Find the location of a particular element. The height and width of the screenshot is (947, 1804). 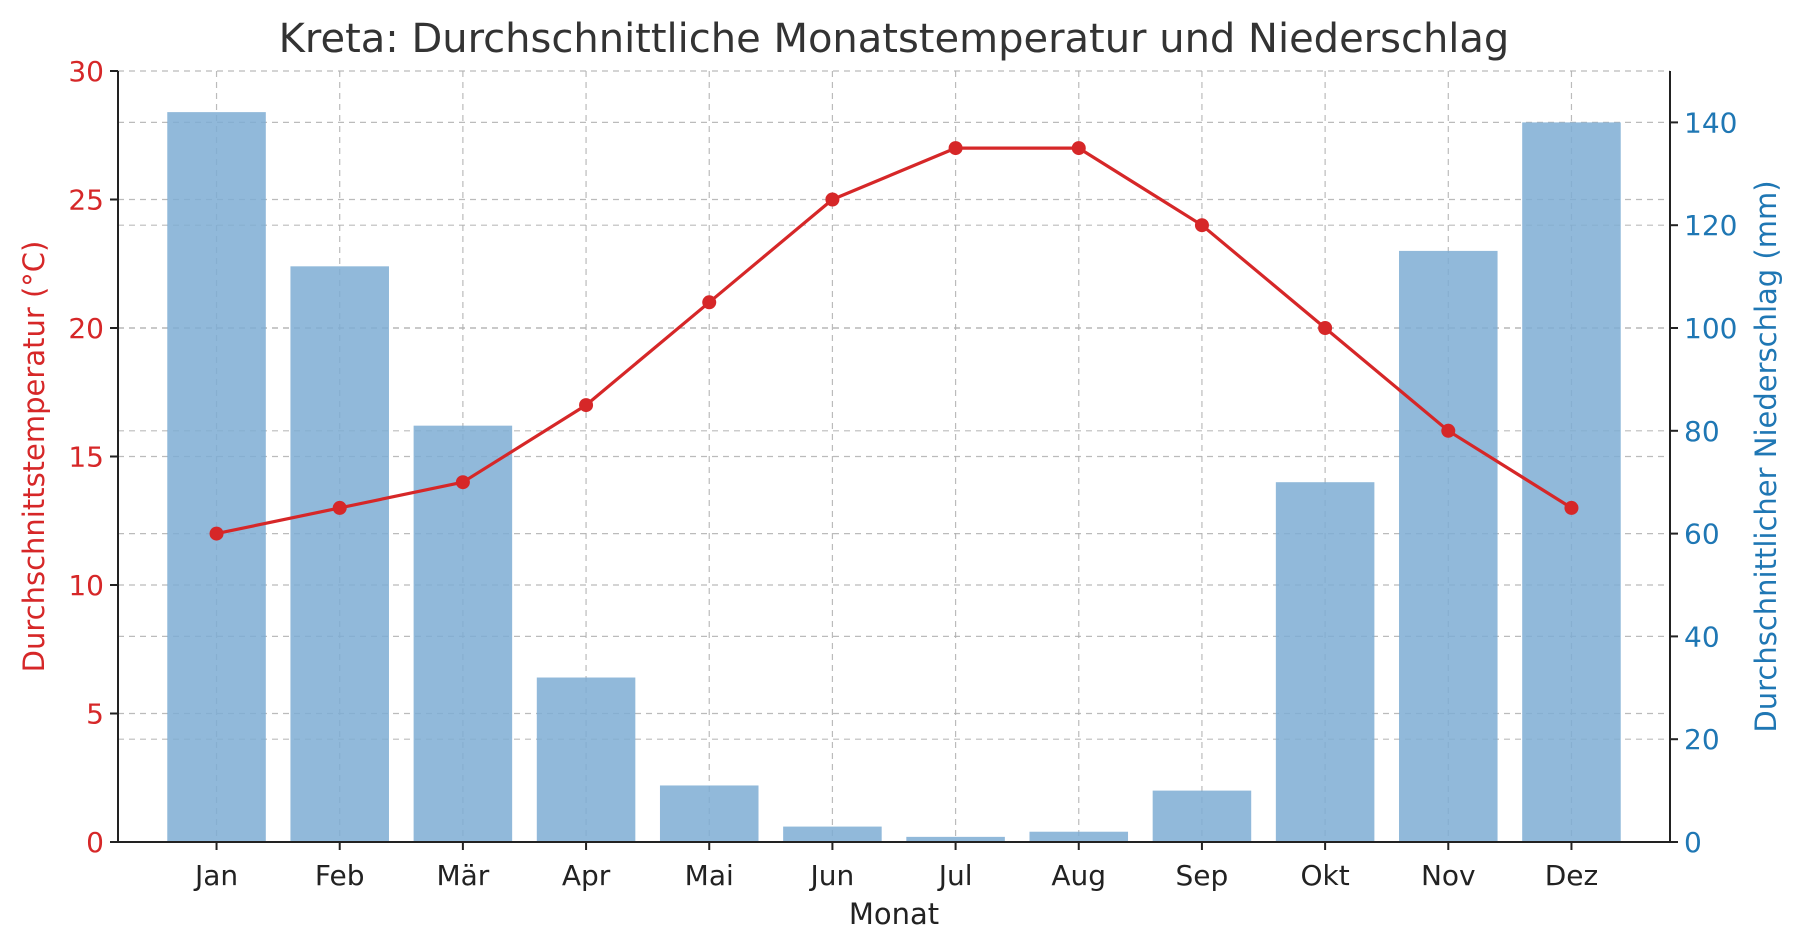

x-axis-label: Monat is located at coordinates (894, 914).